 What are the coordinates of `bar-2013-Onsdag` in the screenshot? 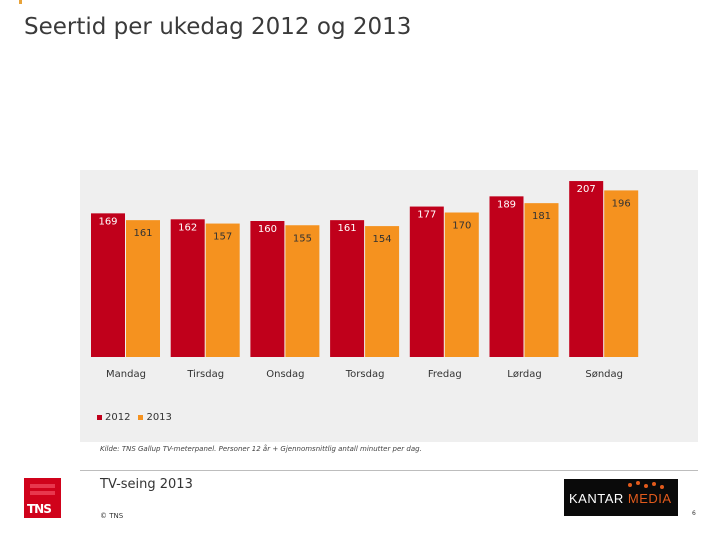 It's located at (302, 291).